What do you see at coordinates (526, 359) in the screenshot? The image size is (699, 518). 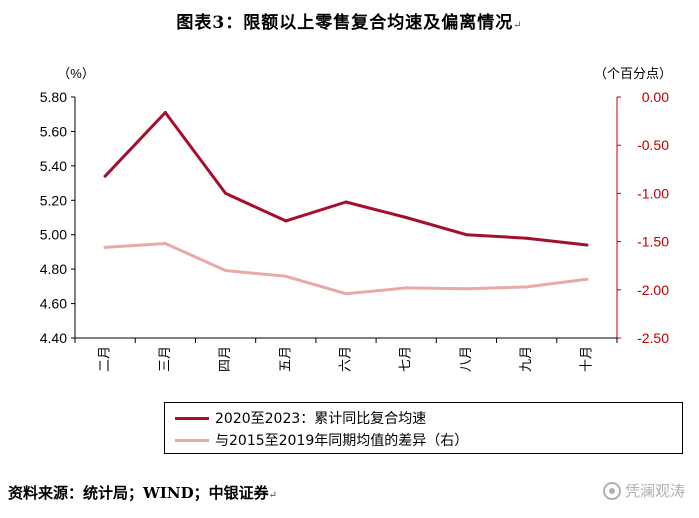 I see `x-axis-tick-label: 九月` at bounding box center [526, 359].